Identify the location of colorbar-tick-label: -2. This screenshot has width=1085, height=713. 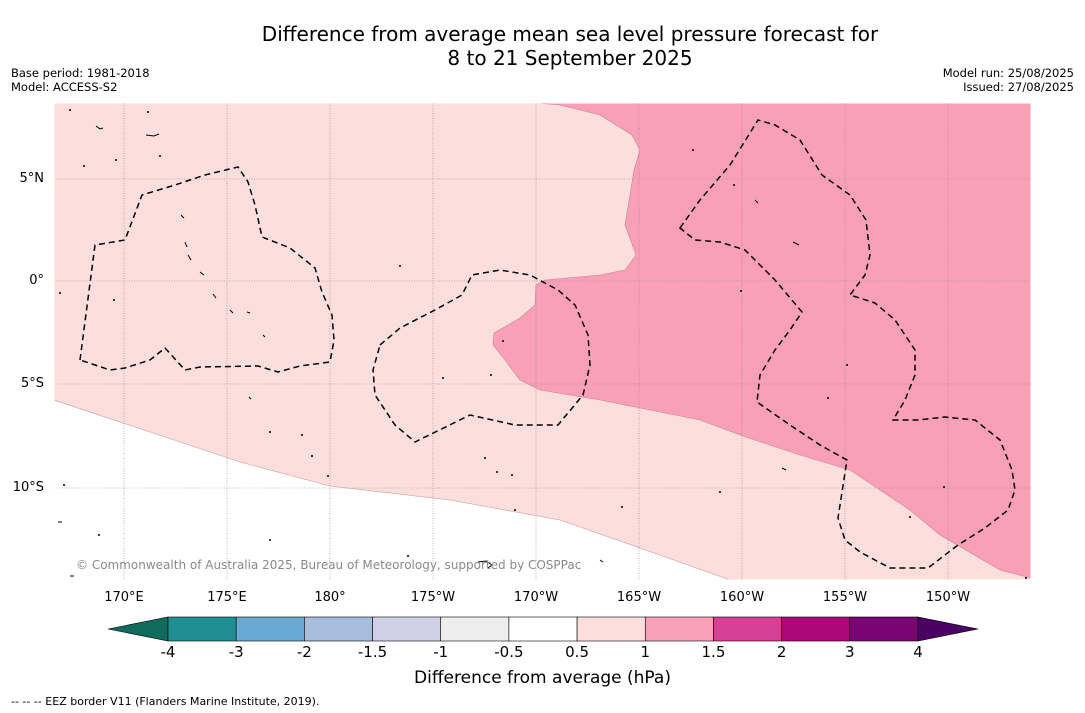
(304, 652).